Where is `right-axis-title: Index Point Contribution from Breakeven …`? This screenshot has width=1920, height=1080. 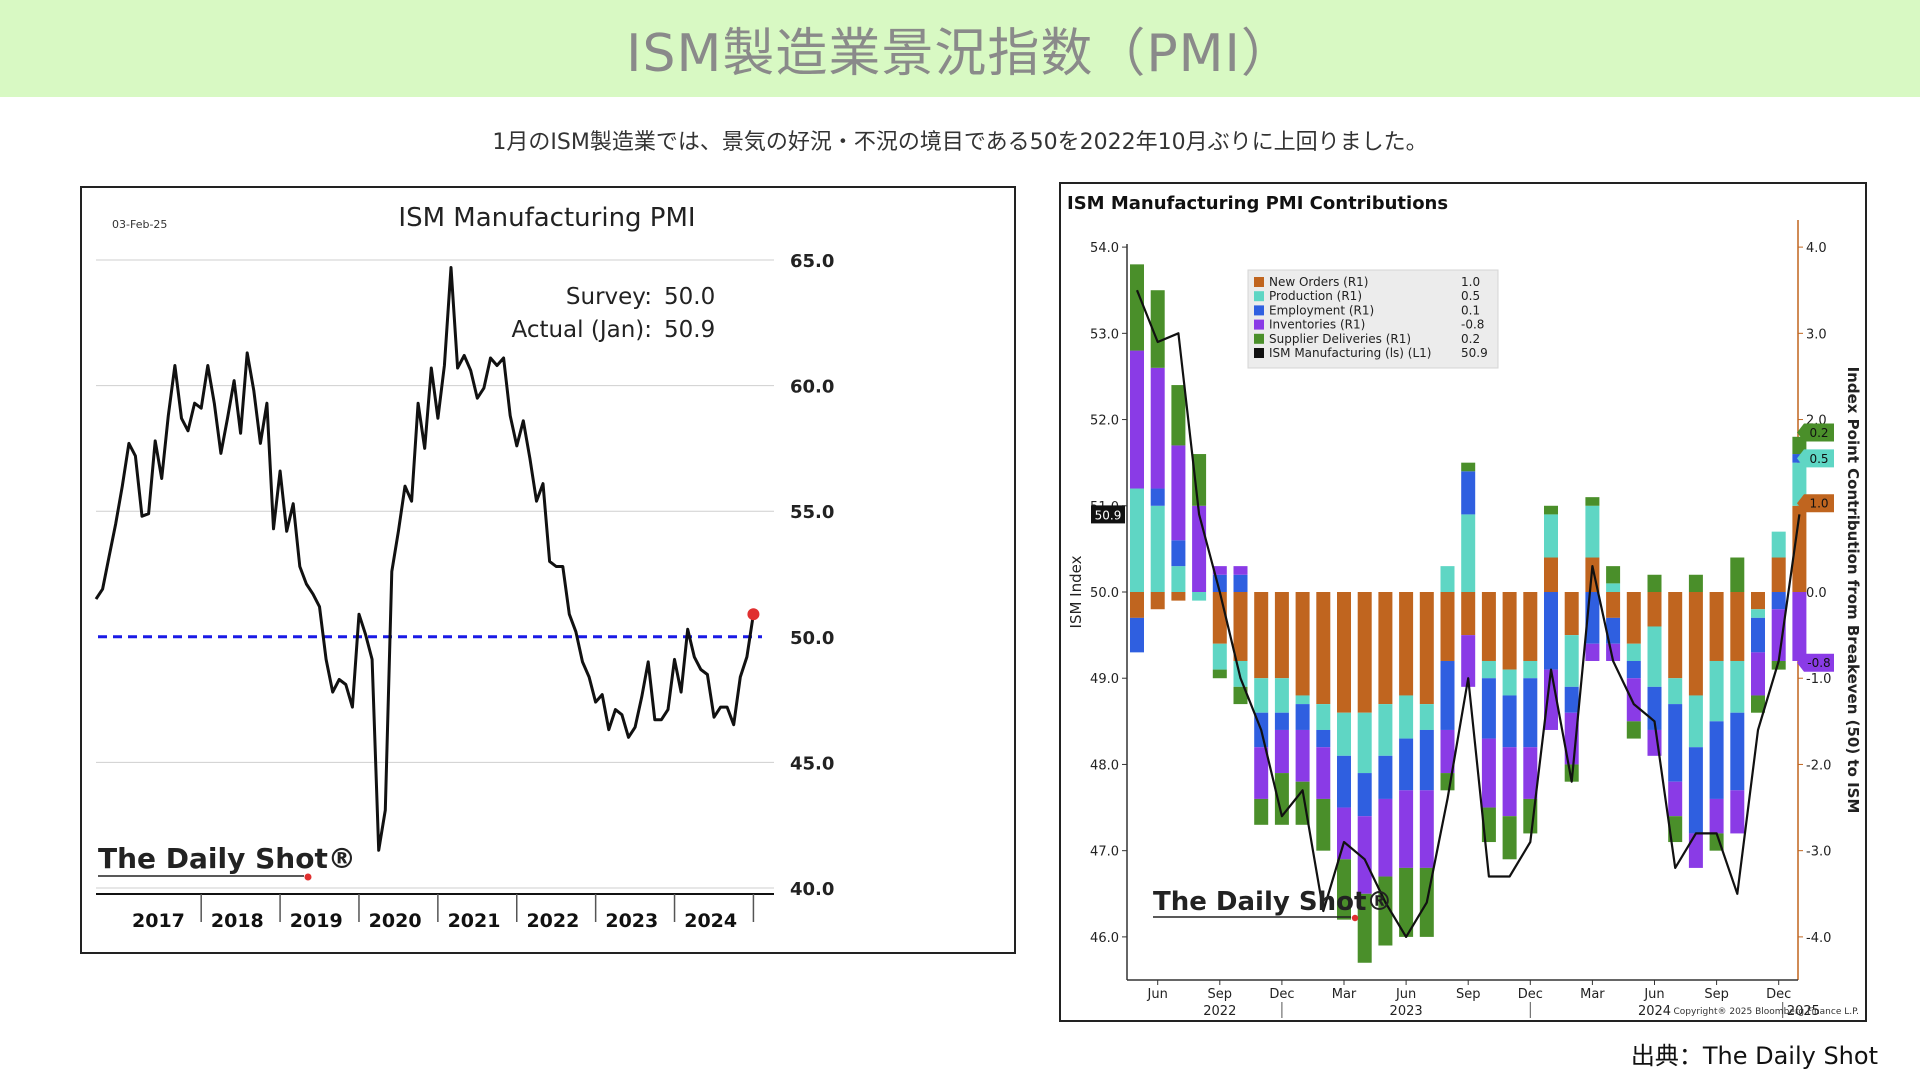
right-axis-title: Index Point Contribution from Breakeven … is located at coordinates (1853, 590).